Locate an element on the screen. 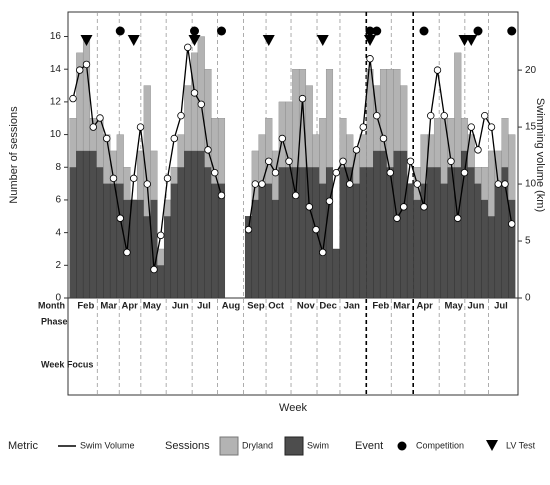  x-label: Week is located at coordinates (293, 408).